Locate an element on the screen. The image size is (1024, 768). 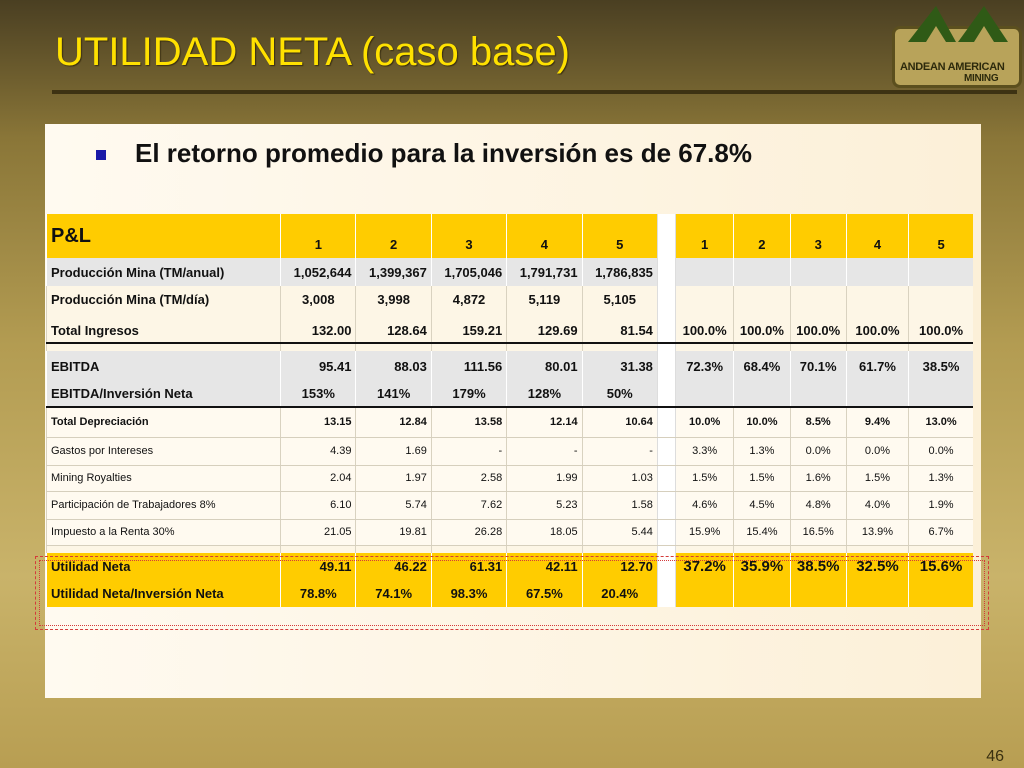
header-year-pct: 1 is located at coordinates (704, 236).